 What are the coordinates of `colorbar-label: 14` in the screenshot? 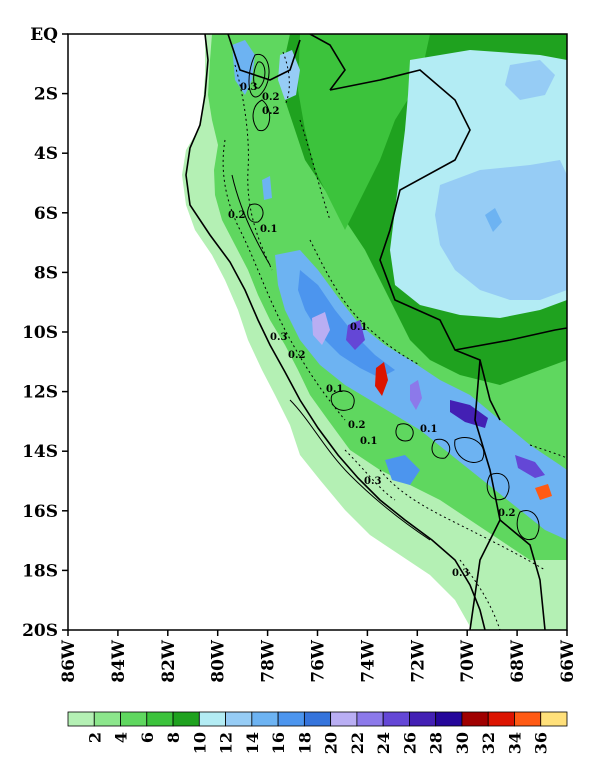 It's located at (252, 743).